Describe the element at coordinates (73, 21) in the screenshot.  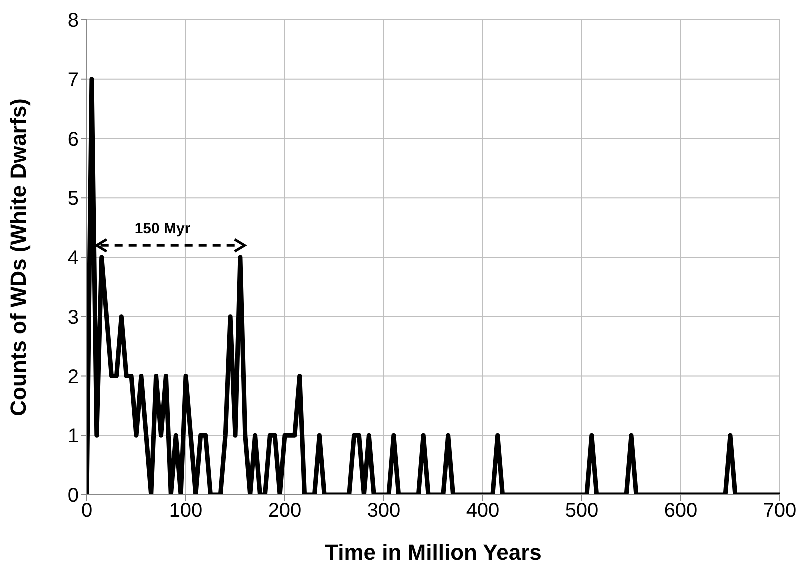
I see `y-tick-label: 8` at that location.